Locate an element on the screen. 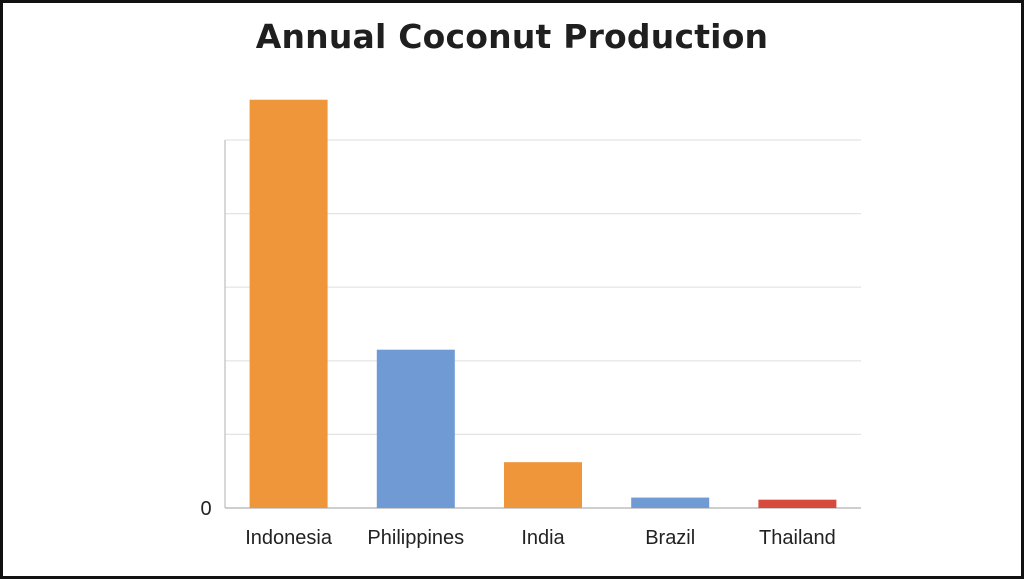 Image resolution: width=1024 pixels, height=579 pixels. labels: 0 Indonesia Philippines India Brazil Thailand is located at coordinates (517, 523).